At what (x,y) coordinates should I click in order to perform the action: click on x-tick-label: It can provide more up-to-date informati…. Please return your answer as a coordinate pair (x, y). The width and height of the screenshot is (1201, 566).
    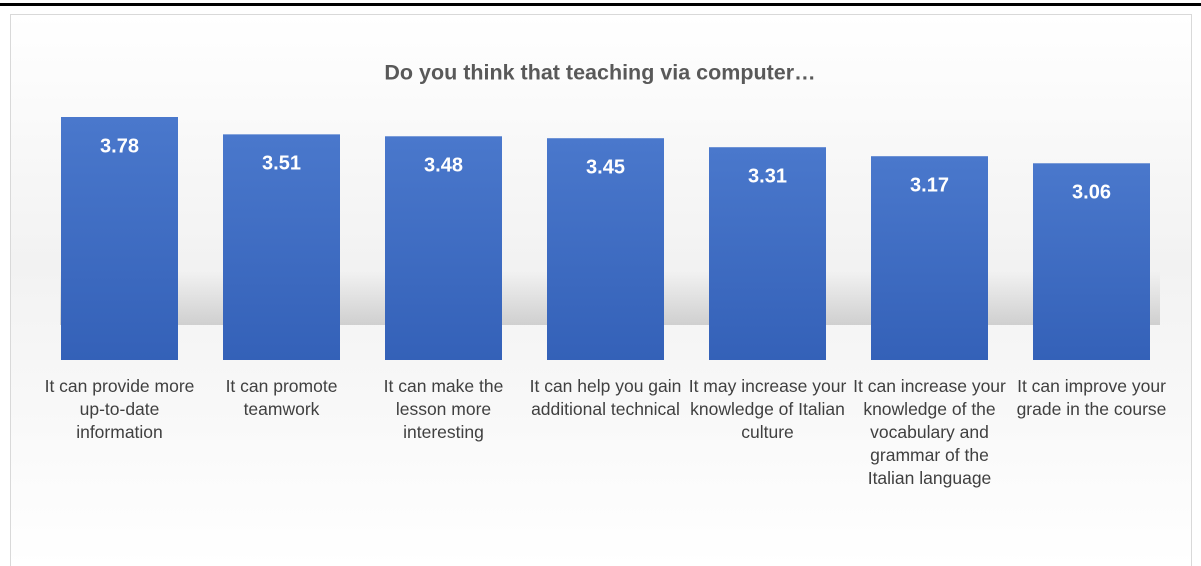
    Looking at the image, I should click on (119, 409).